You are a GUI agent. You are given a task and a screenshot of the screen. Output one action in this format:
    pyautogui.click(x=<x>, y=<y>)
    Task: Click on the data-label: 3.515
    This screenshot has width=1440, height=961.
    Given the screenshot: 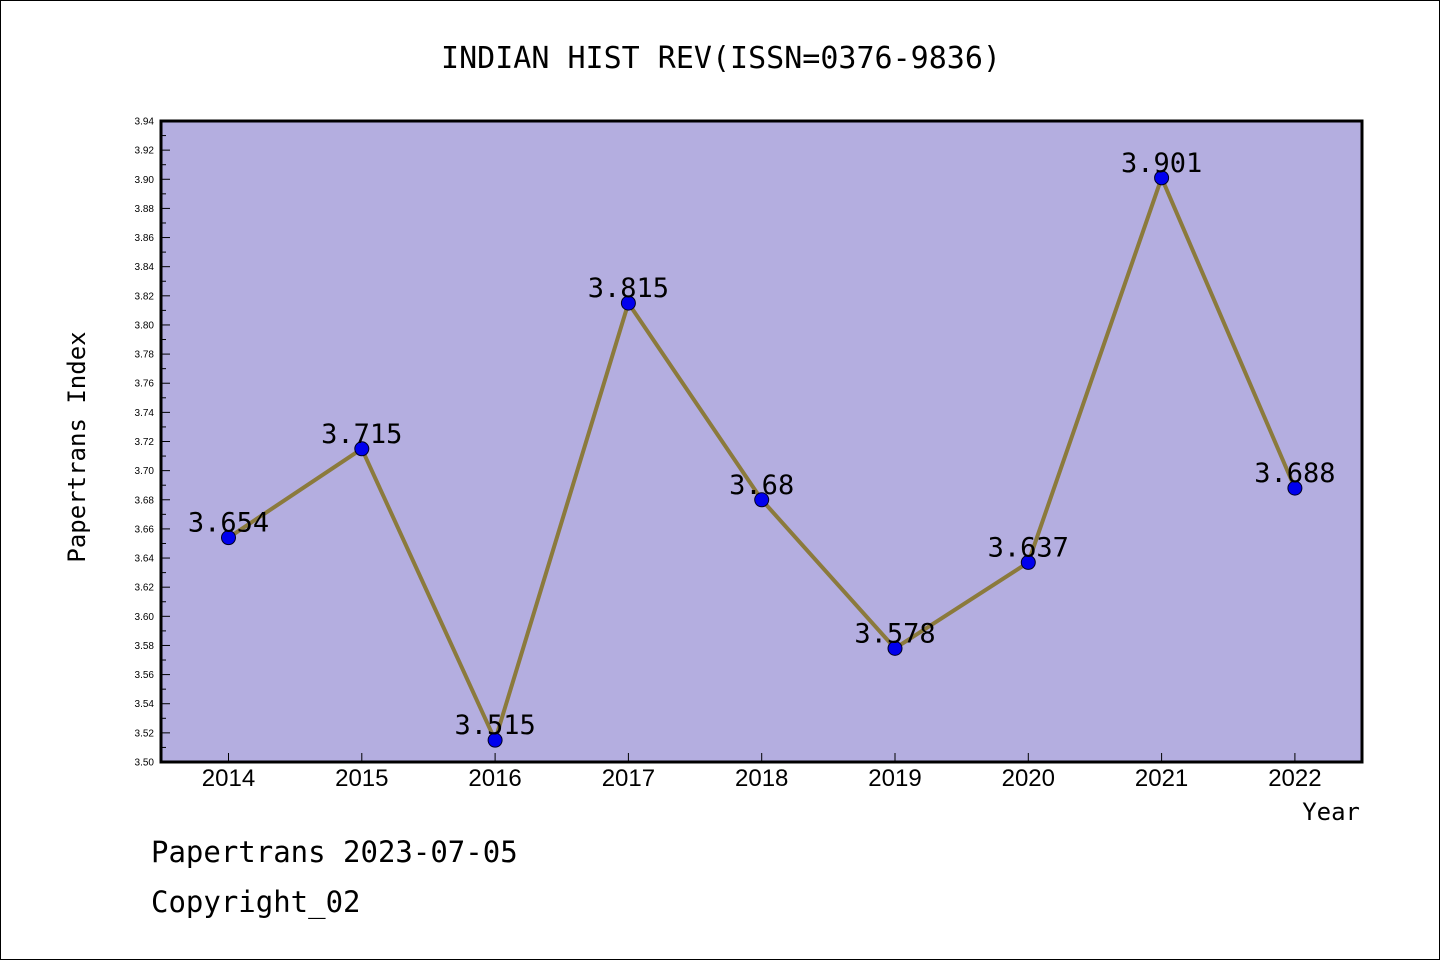 What is the action you would take?
    pyautogui.click(x=494, y=725)
    